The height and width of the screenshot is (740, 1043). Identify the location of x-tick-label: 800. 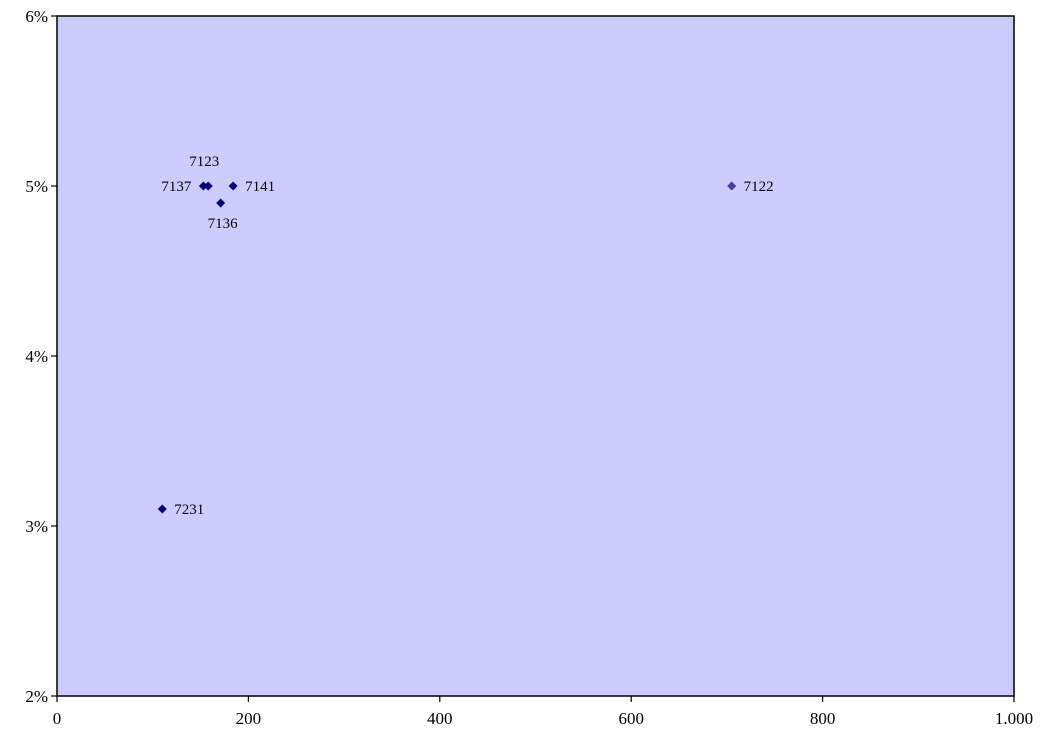
(823, 718).